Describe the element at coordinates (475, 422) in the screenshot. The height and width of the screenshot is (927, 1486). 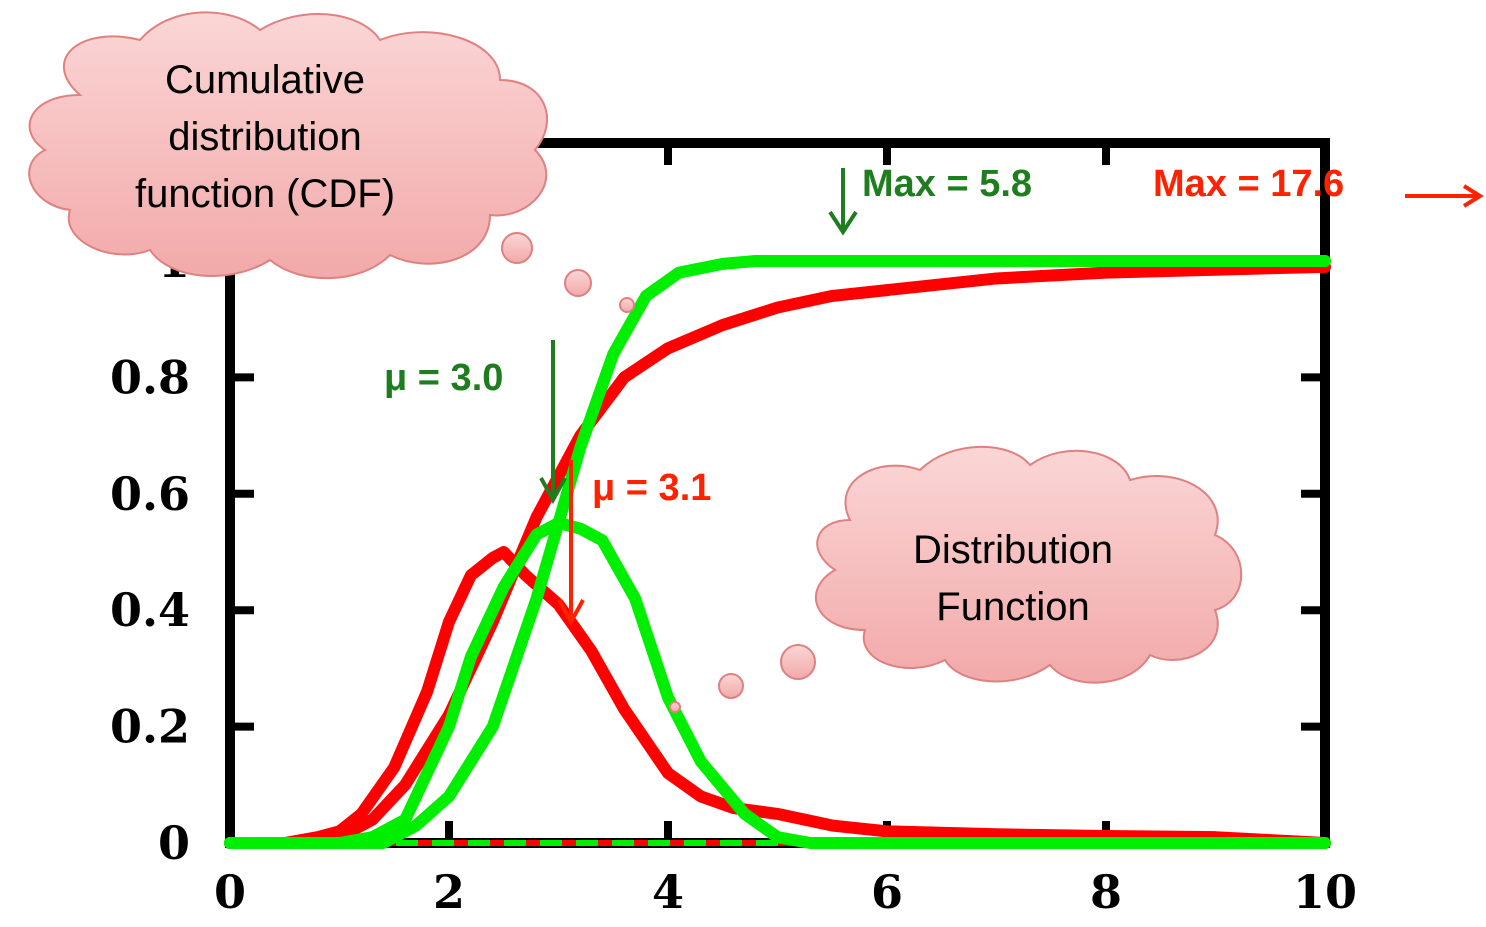
I see `green-mu-annotation: μ = 3.0` at that location.